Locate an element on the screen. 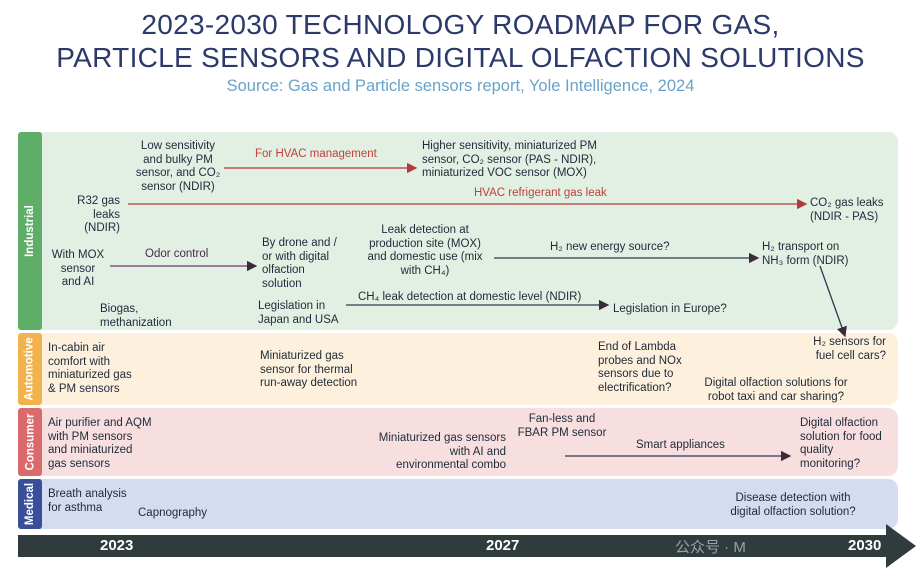 The height and width of the screenshot is (582, 921). biogas-note: Biogas, methanization is located at coordinates (136, 316).